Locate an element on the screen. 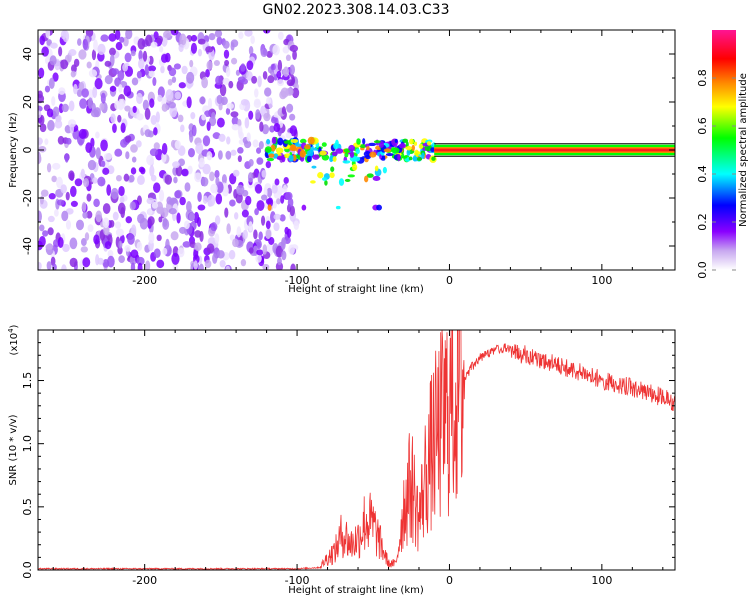 This screenshot has width=750, height=600. colorbar-gradient is located at coordinates (724, 150).